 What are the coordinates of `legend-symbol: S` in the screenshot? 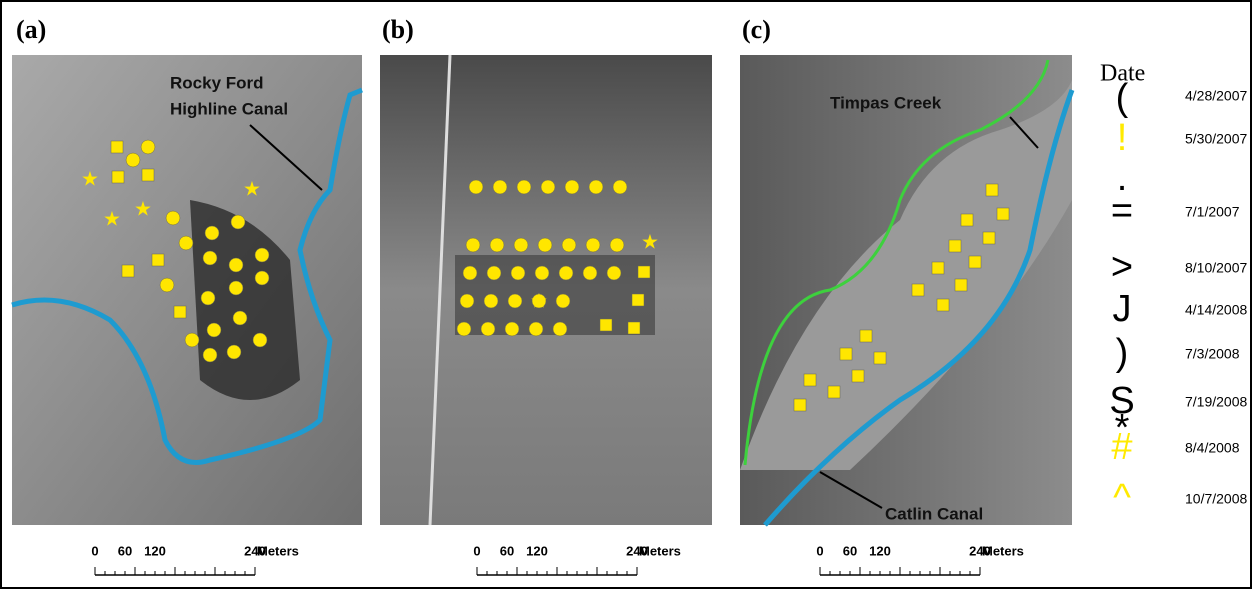 It's located at (1121, 401).